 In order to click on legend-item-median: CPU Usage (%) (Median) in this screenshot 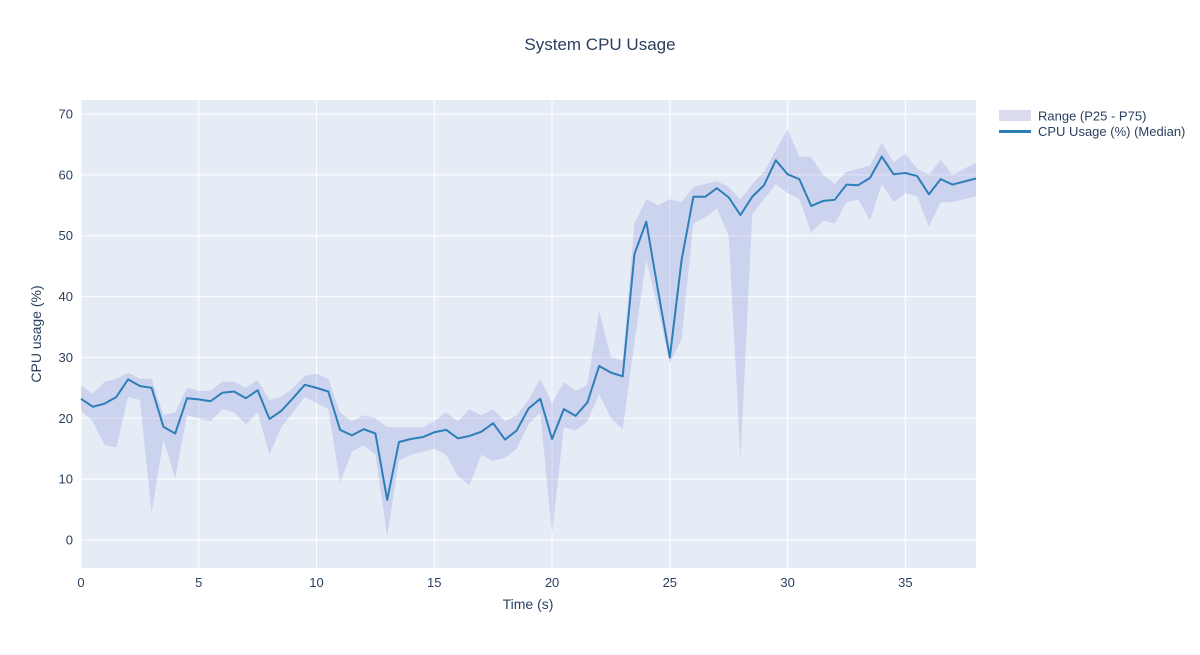, I will do `click(1092, 131)`.